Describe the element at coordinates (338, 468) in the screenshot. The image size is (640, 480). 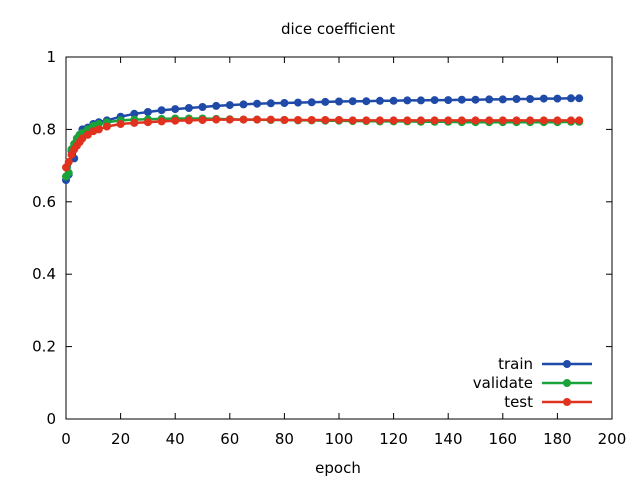
I see `x-axis-label: epoch` at that location.